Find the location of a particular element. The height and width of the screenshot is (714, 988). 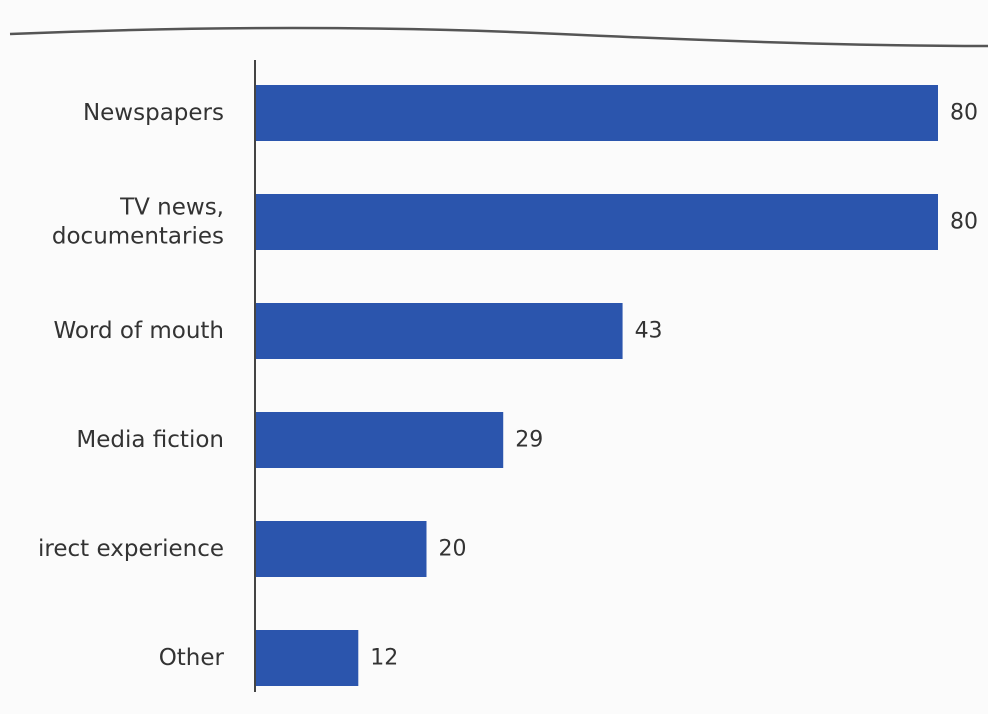

value-label-other: 12 is located at coordinates (384, 658).